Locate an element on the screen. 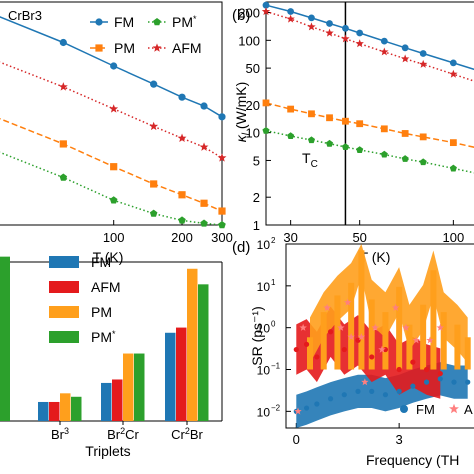 This screenshot has height=474, width=474. panel-b-ytick-label-5: 50 is located at coordinates (253, 68).